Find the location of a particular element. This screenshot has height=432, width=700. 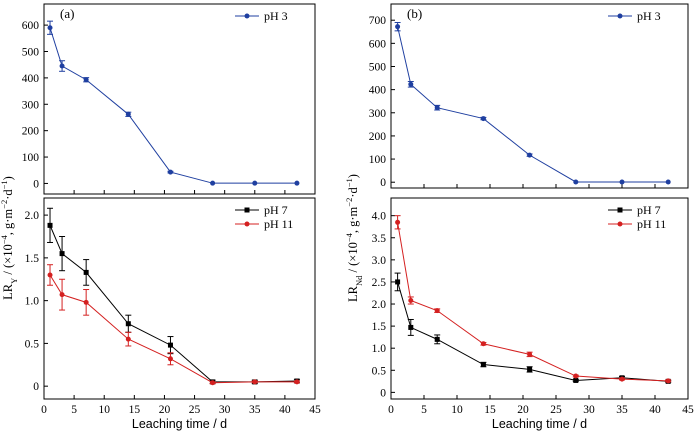

y-tick-label: 2.5 is located at coordinates (379, 283).